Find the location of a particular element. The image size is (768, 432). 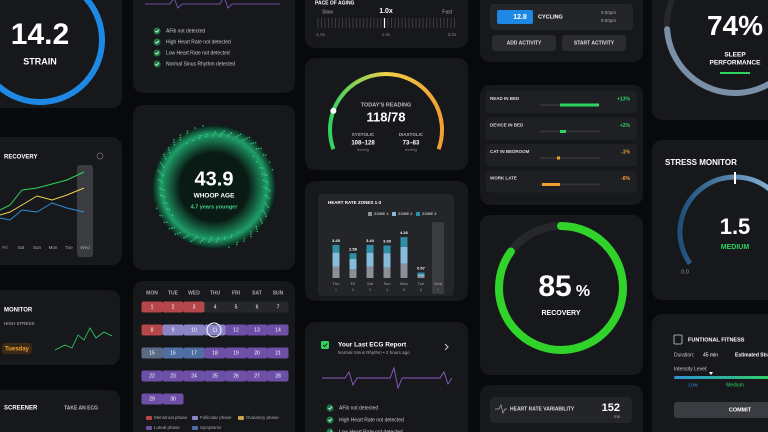

bp-dia: 73–83 is located at coordinates (411, 144).